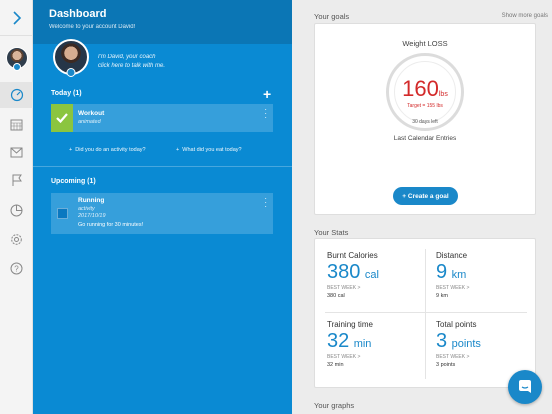 This screenshot has width=552, height=414. What do you see at coordinates (162, 166) in the screenshot?
I see `divider` at bounding box center [162, 166].